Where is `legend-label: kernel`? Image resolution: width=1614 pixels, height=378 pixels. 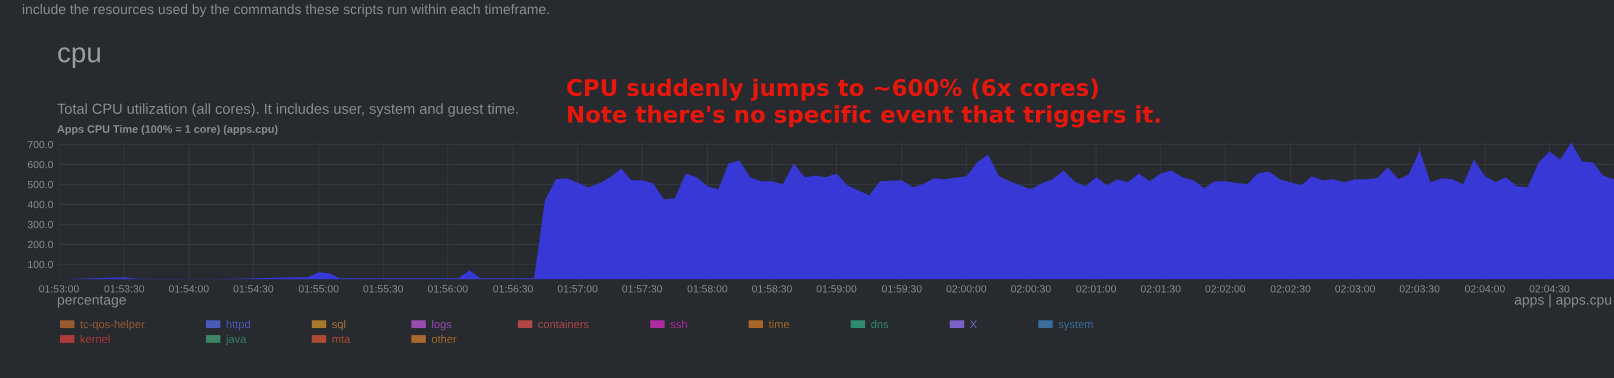 legend-label: kernel is located at coordinates (95, 338).